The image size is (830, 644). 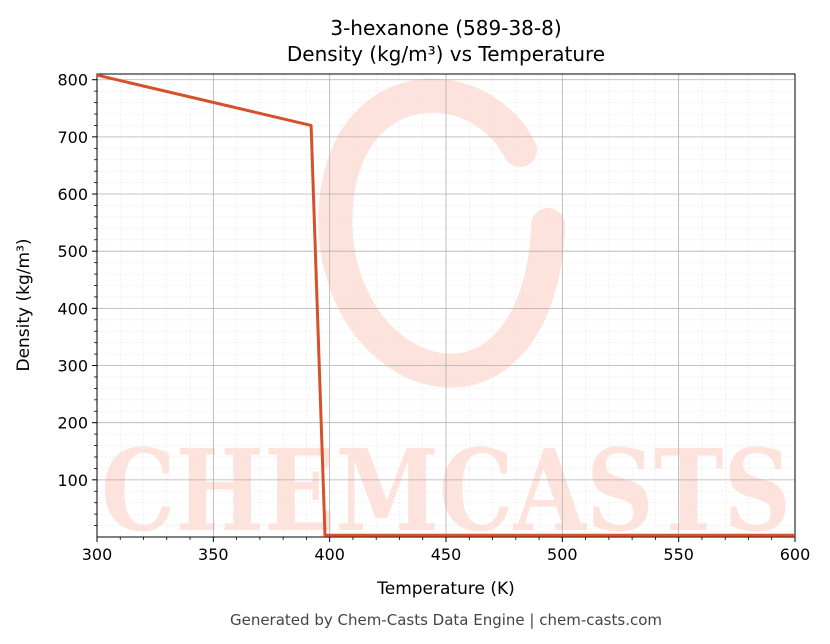 I want to click on x-tick-labels: 300 350 400 450 500 550 600, so click(x=446, y=554).